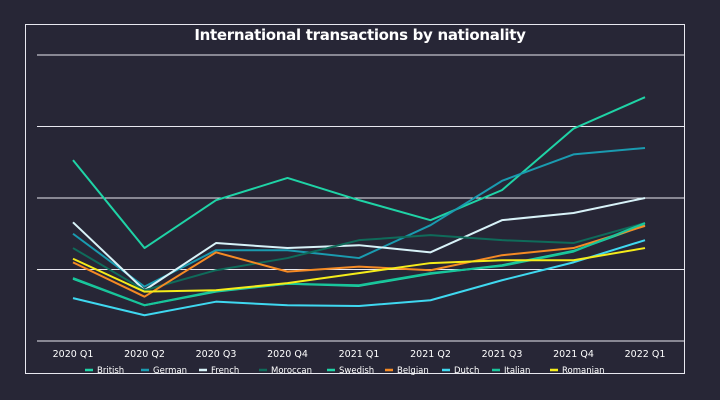  What do you see at coordinates (144, 354) in the screenshot?
I see `x-tick-label: 2020 Q2` at bounding box center [144, 354].